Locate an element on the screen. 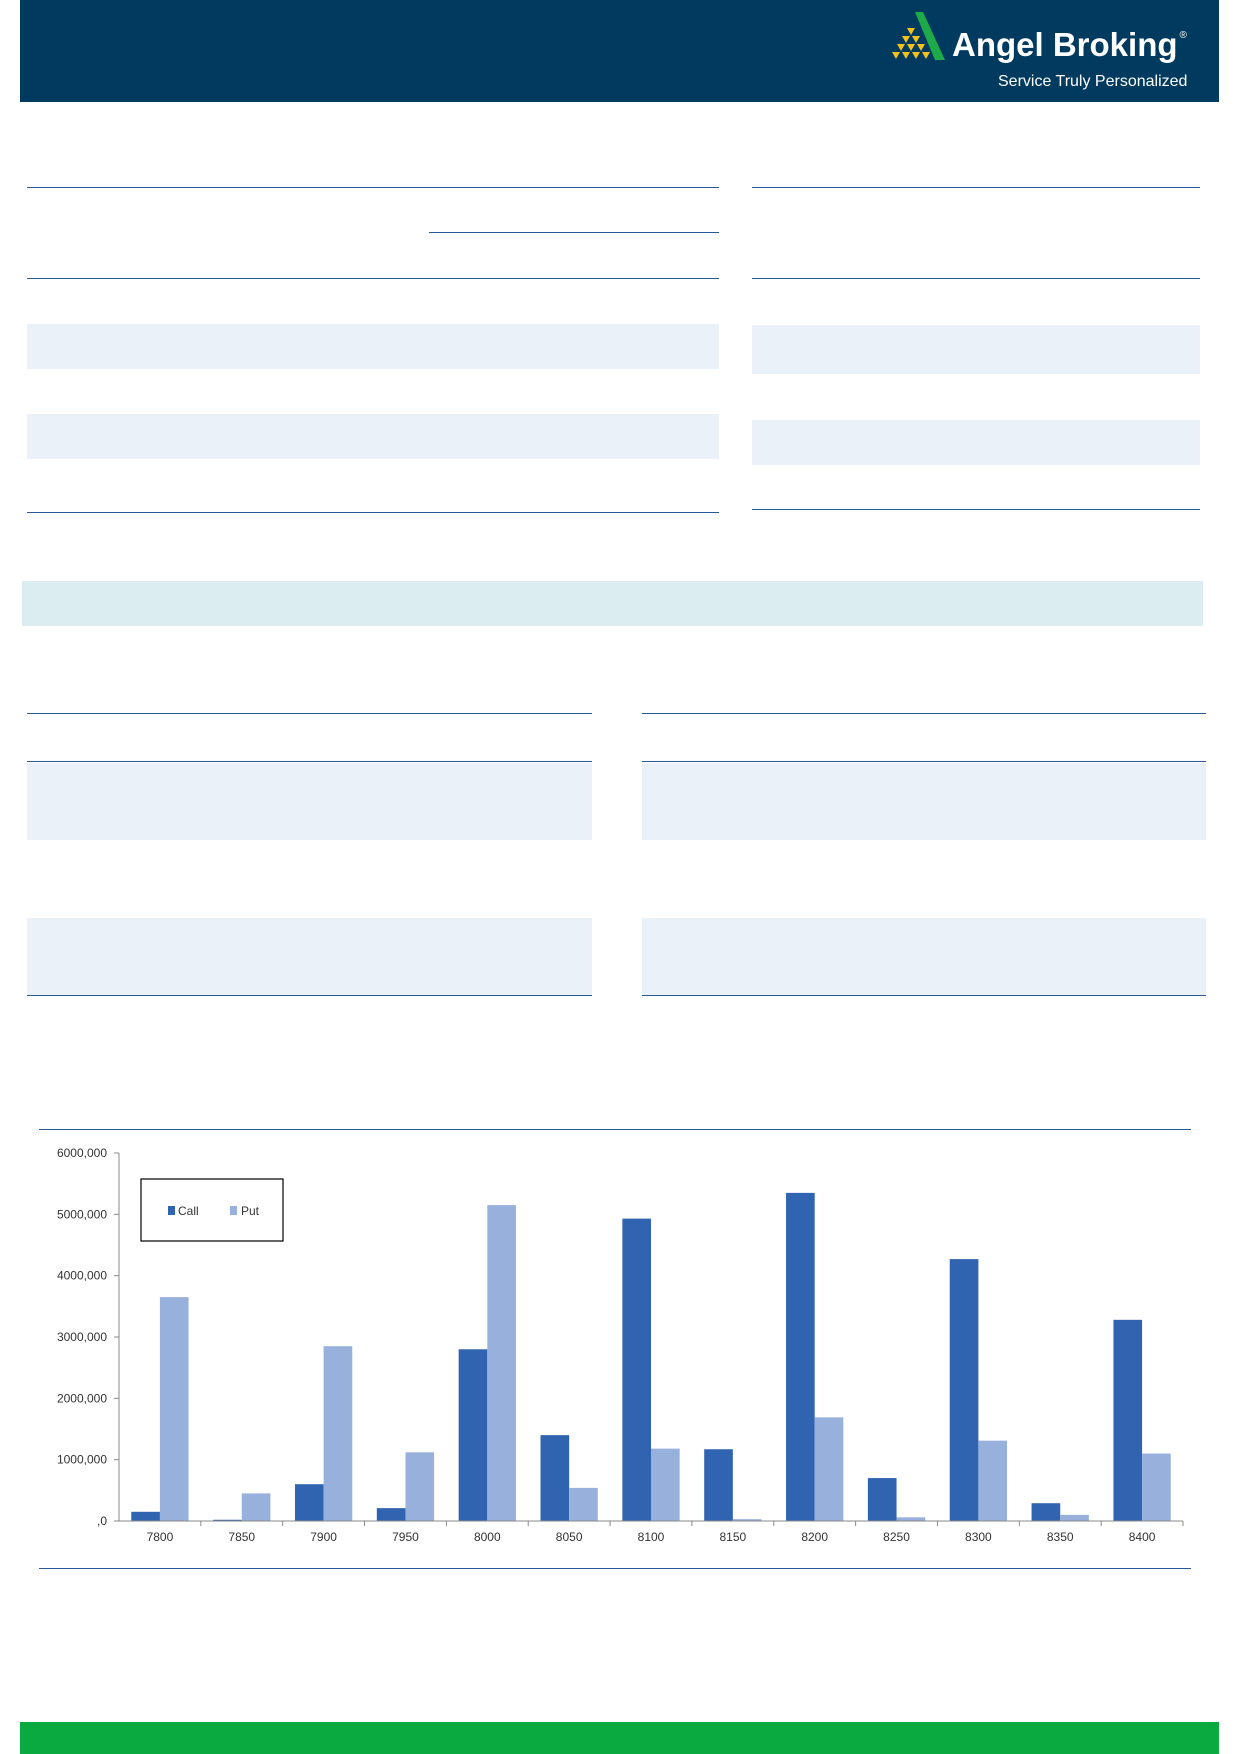 The height and width of the screenshot is (1754, 1240). chart-rule-bottom is located at coordinates (615, 1568).